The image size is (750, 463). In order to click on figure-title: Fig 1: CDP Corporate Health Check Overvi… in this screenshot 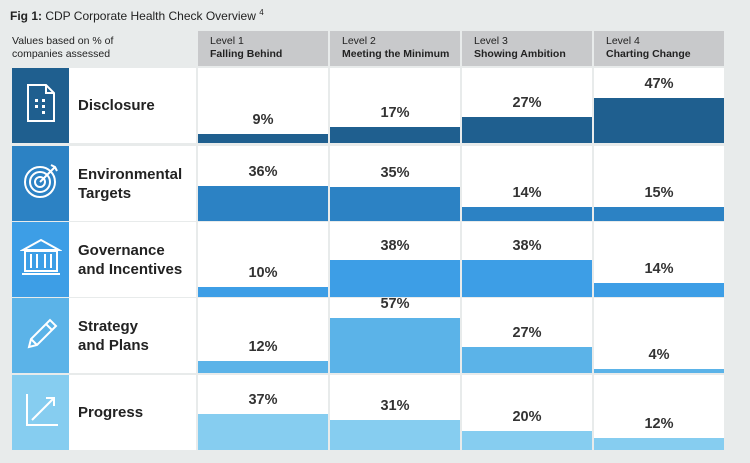, I will do `click(137, 15)`.